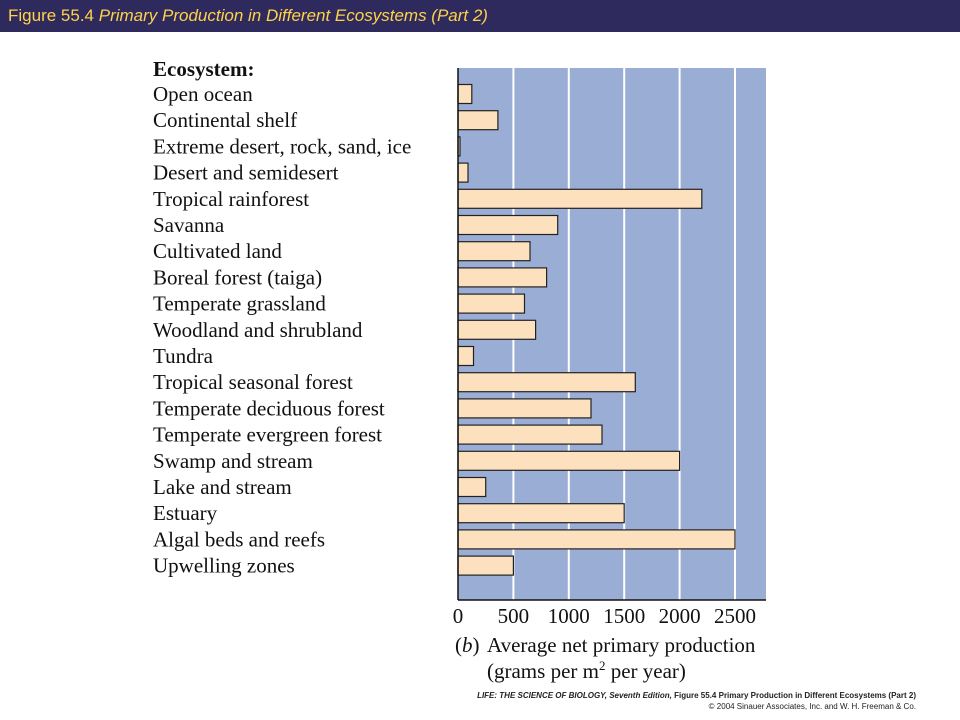  I want to click on category-label: Woodland and shrubland, so click(258, 330).